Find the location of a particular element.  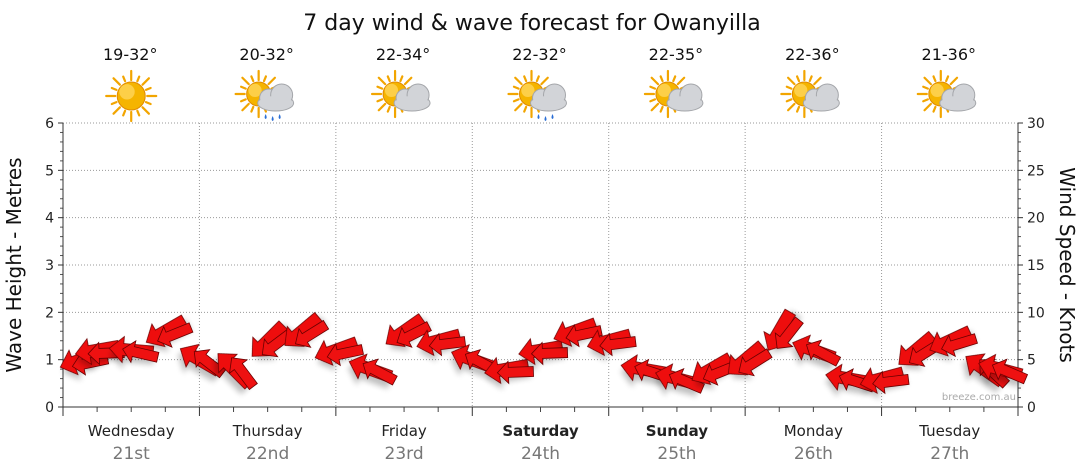

temperature-range-label: 22-36° is located at coordinates (812, 54).